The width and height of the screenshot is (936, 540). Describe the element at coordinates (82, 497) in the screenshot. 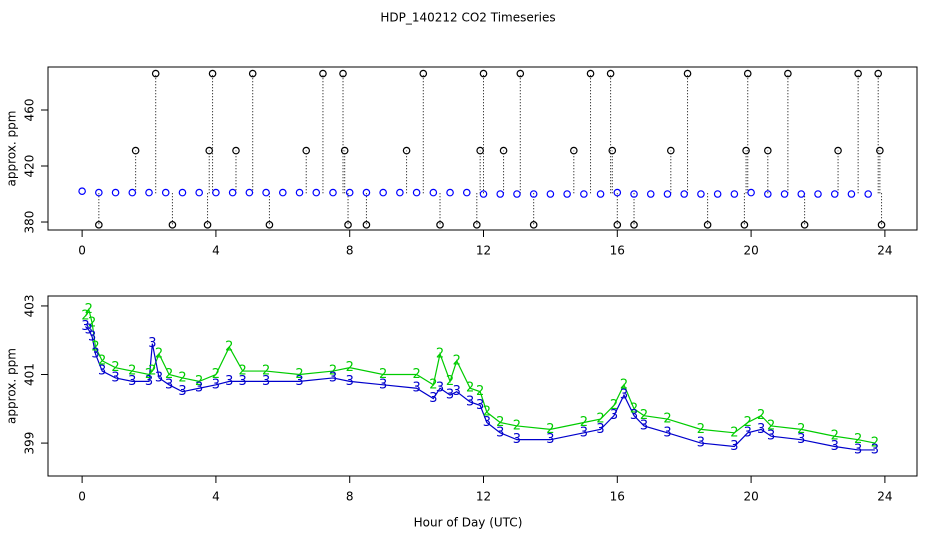

I see `x-tick-label: 0` at that location.